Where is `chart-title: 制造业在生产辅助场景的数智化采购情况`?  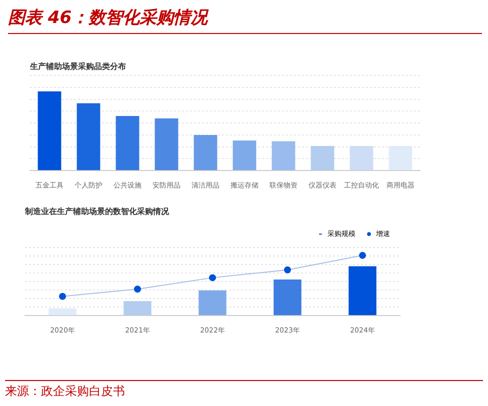
chart-title: 制造业在生产辅助场景的数智化采购情况 is located at coordinates (97, 211).